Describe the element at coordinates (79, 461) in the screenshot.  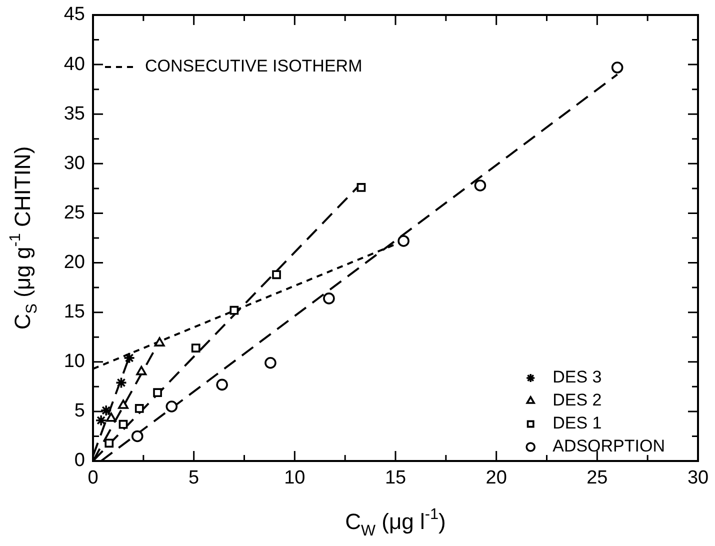
I see `y-tick-label: 0` at that location.